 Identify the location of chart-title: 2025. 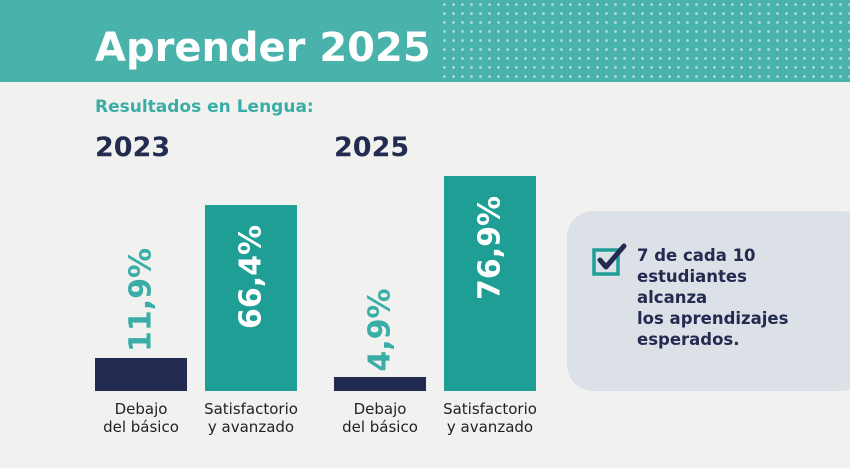
(372, 147).